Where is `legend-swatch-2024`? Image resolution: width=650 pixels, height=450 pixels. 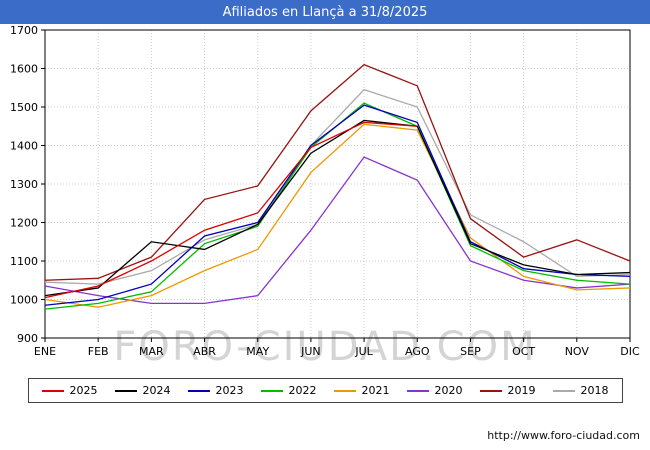
legend-swatch-2024 is located at coordinates (125, 390).